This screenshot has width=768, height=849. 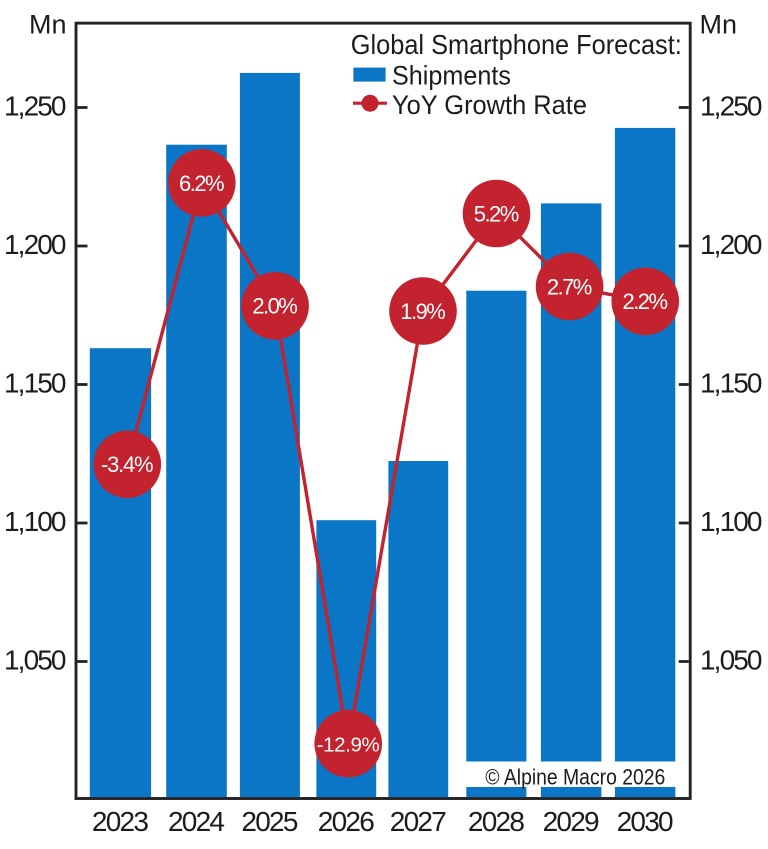 I want to click on svg-text: 2027, so click(x=418, y=821).